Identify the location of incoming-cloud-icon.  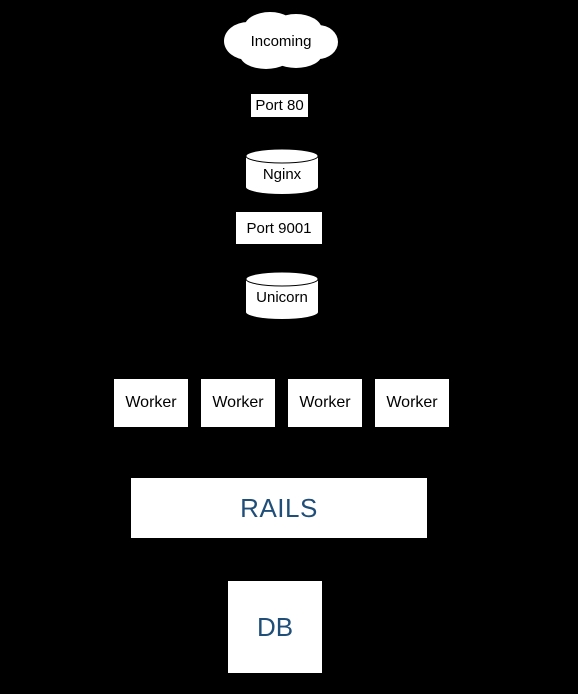
(281, 40).